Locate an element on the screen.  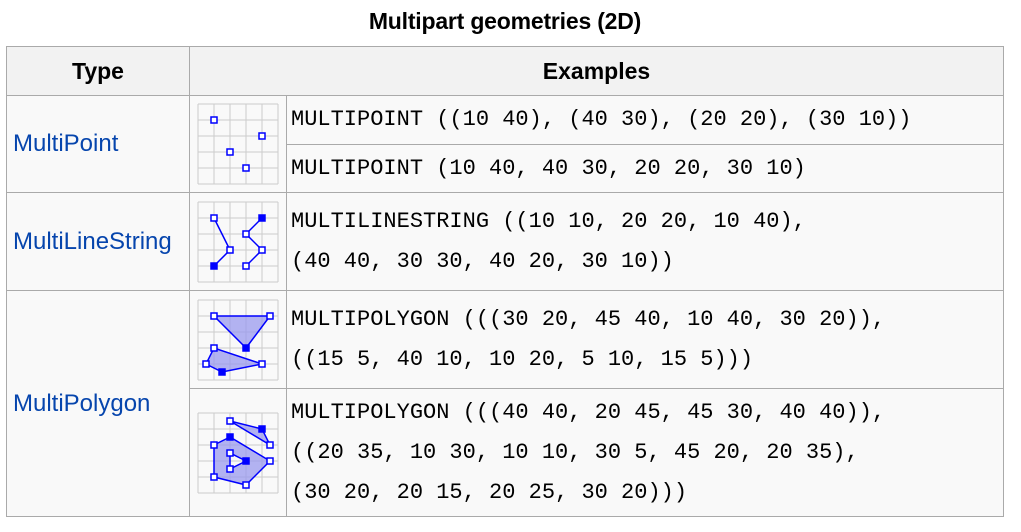
type-cell: MultiPoint is located at coordinates (98, 144).